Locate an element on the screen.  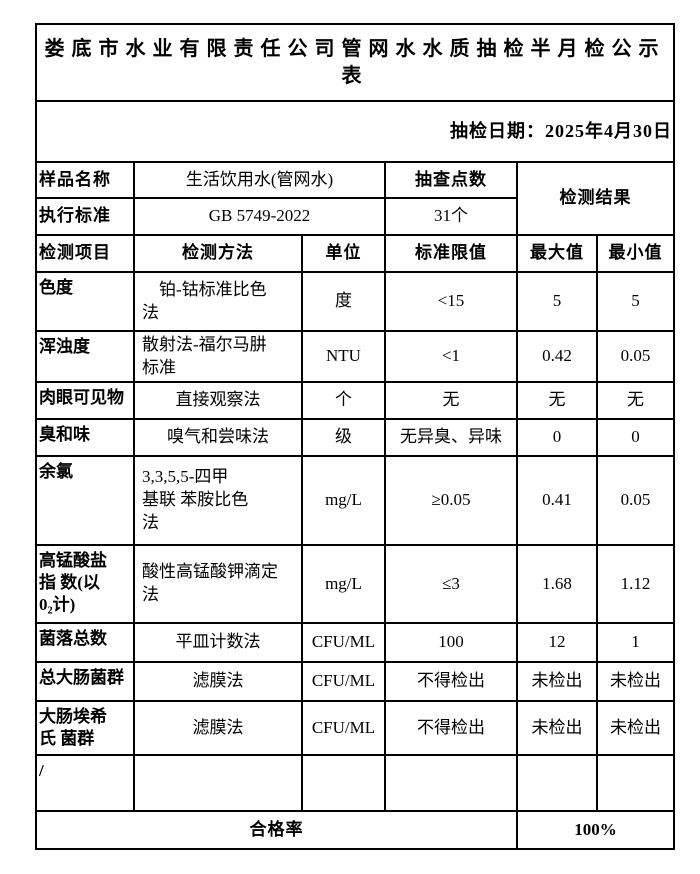
pass-rate-row: 合格率 100% is located at coordinates (355, 830).